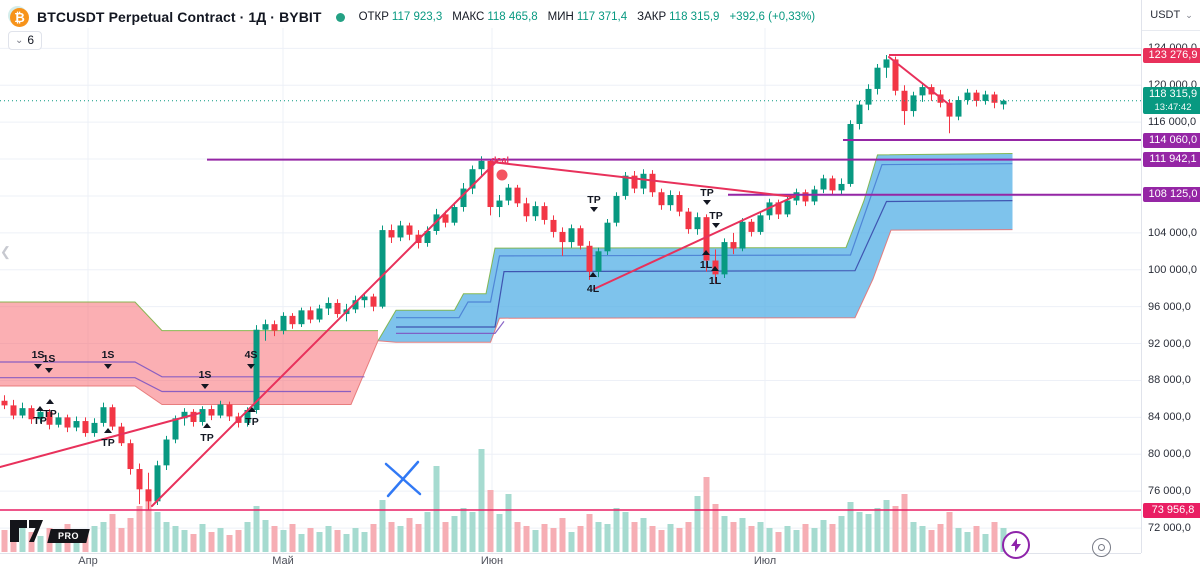 The width and height of the screenshot is (1200, 567). I want to click on boost-lightning-icon, so click(1016, 545).